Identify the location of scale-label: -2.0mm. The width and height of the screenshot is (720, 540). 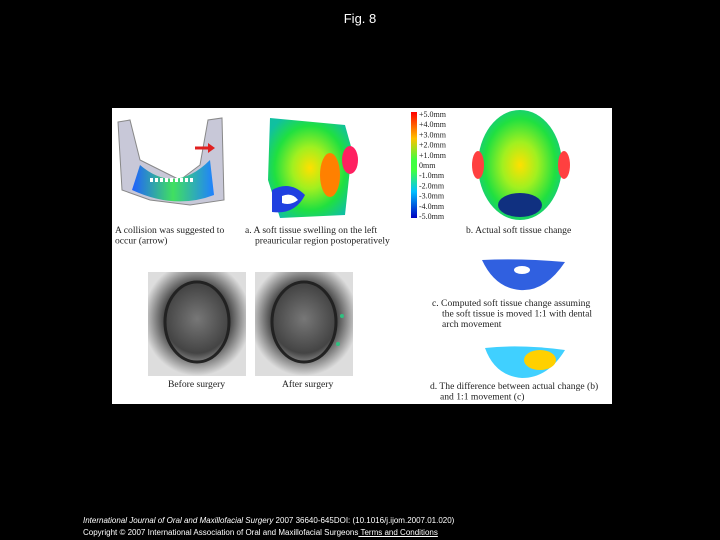
(432, 185).